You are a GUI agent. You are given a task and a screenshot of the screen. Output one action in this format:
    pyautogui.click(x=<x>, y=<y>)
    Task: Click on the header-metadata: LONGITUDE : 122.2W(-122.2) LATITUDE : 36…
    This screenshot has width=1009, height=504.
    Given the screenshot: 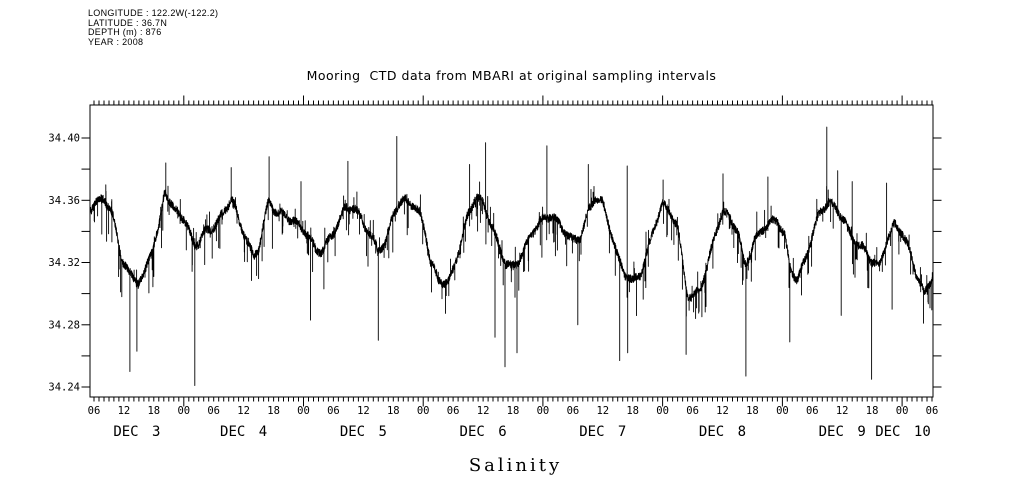 What is the action you would take?
    pyautogui.click(x=153, y=27)
    